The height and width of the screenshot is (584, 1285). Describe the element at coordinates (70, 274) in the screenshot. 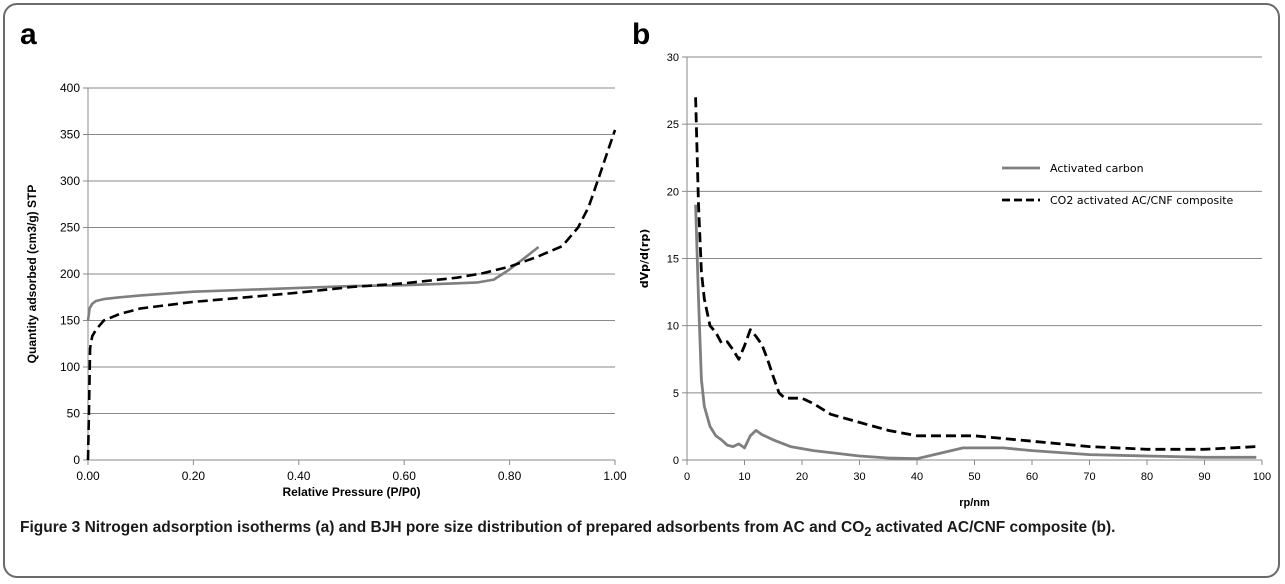

I see `y-tick-label-a-4: 200` at that location.